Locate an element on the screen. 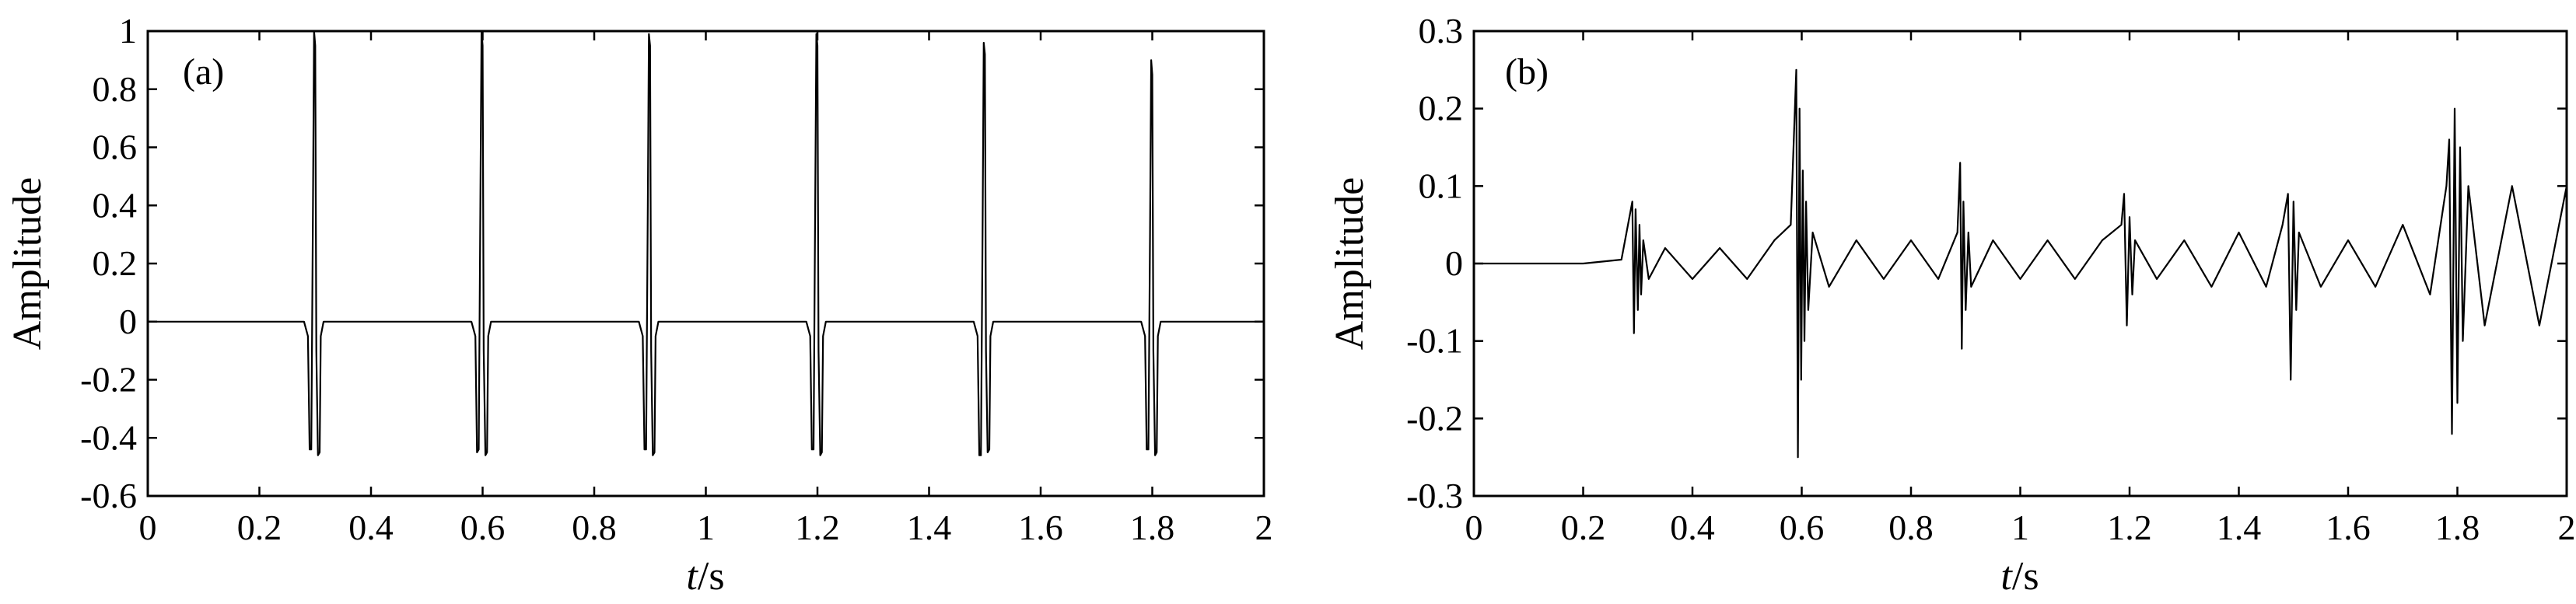 This screenshot has width=2576, height=604. x-tick-label-a-9: 1.8 is located at coordinates (1153, 528).